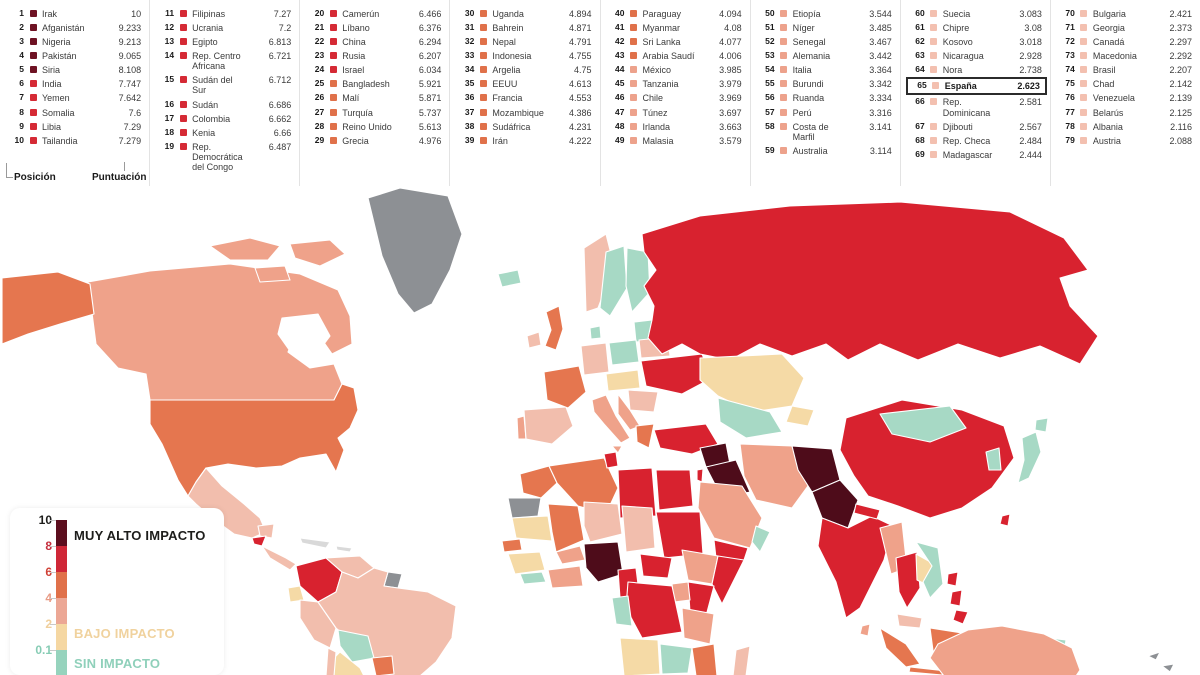 This screenshot has height=675, width=1200. I want to click on country-tanzania, so click(698, 626).